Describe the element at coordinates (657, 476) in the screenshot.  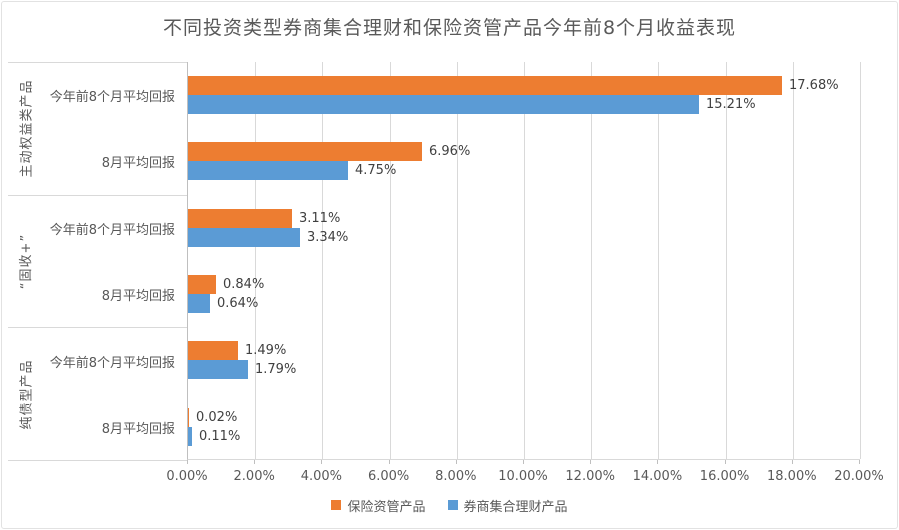
I see `x-tick-label: 14.00%` at that location.